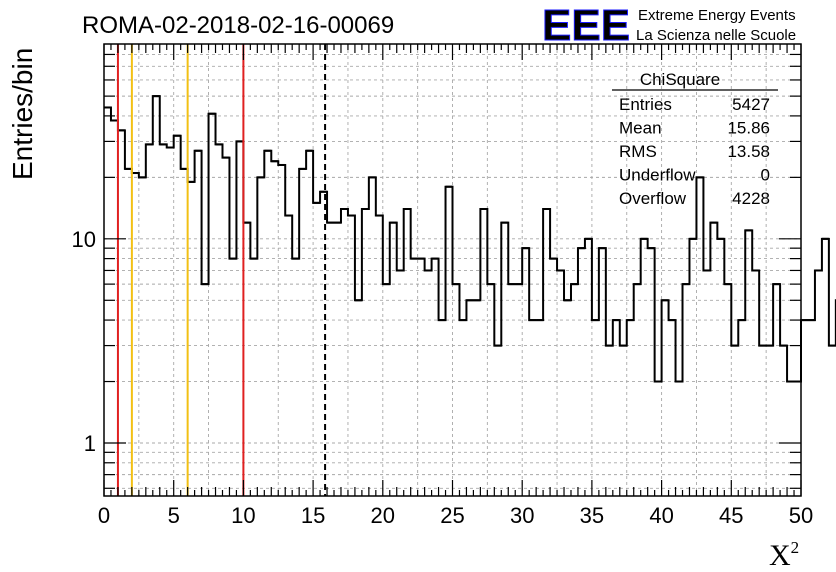 The width and height of the screenshot is (836, 572). What do you see at coordinates (657, 175) in the screenshot?
I see `stats-row-label: Underflow` at bounding box center [657, 175].